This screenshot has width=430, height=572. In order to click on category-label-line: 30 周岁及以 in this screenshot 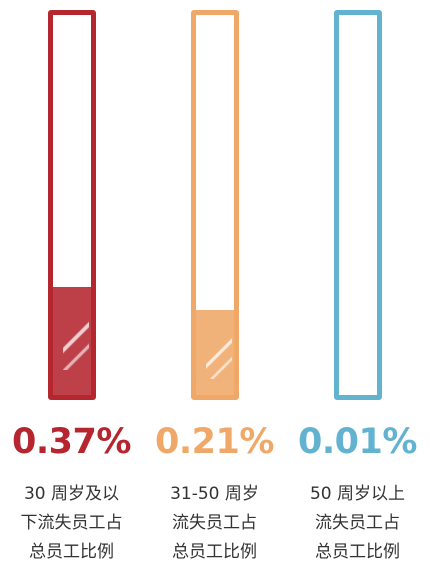, I will do `click(71, 494)`.